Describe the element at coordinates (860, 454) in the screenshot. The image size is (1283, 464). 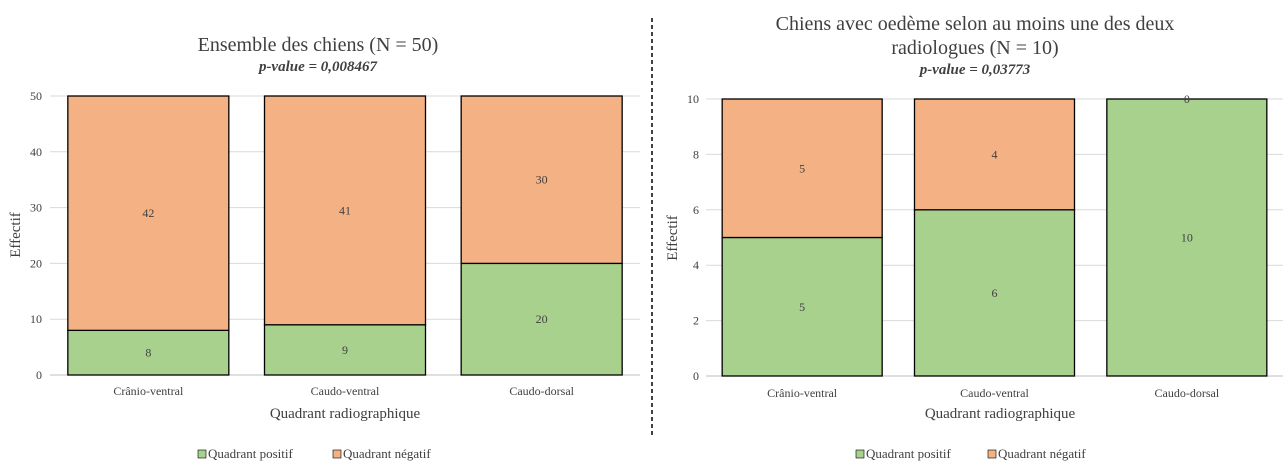
I see `chart-2-legend-swatch-positive` at that location.